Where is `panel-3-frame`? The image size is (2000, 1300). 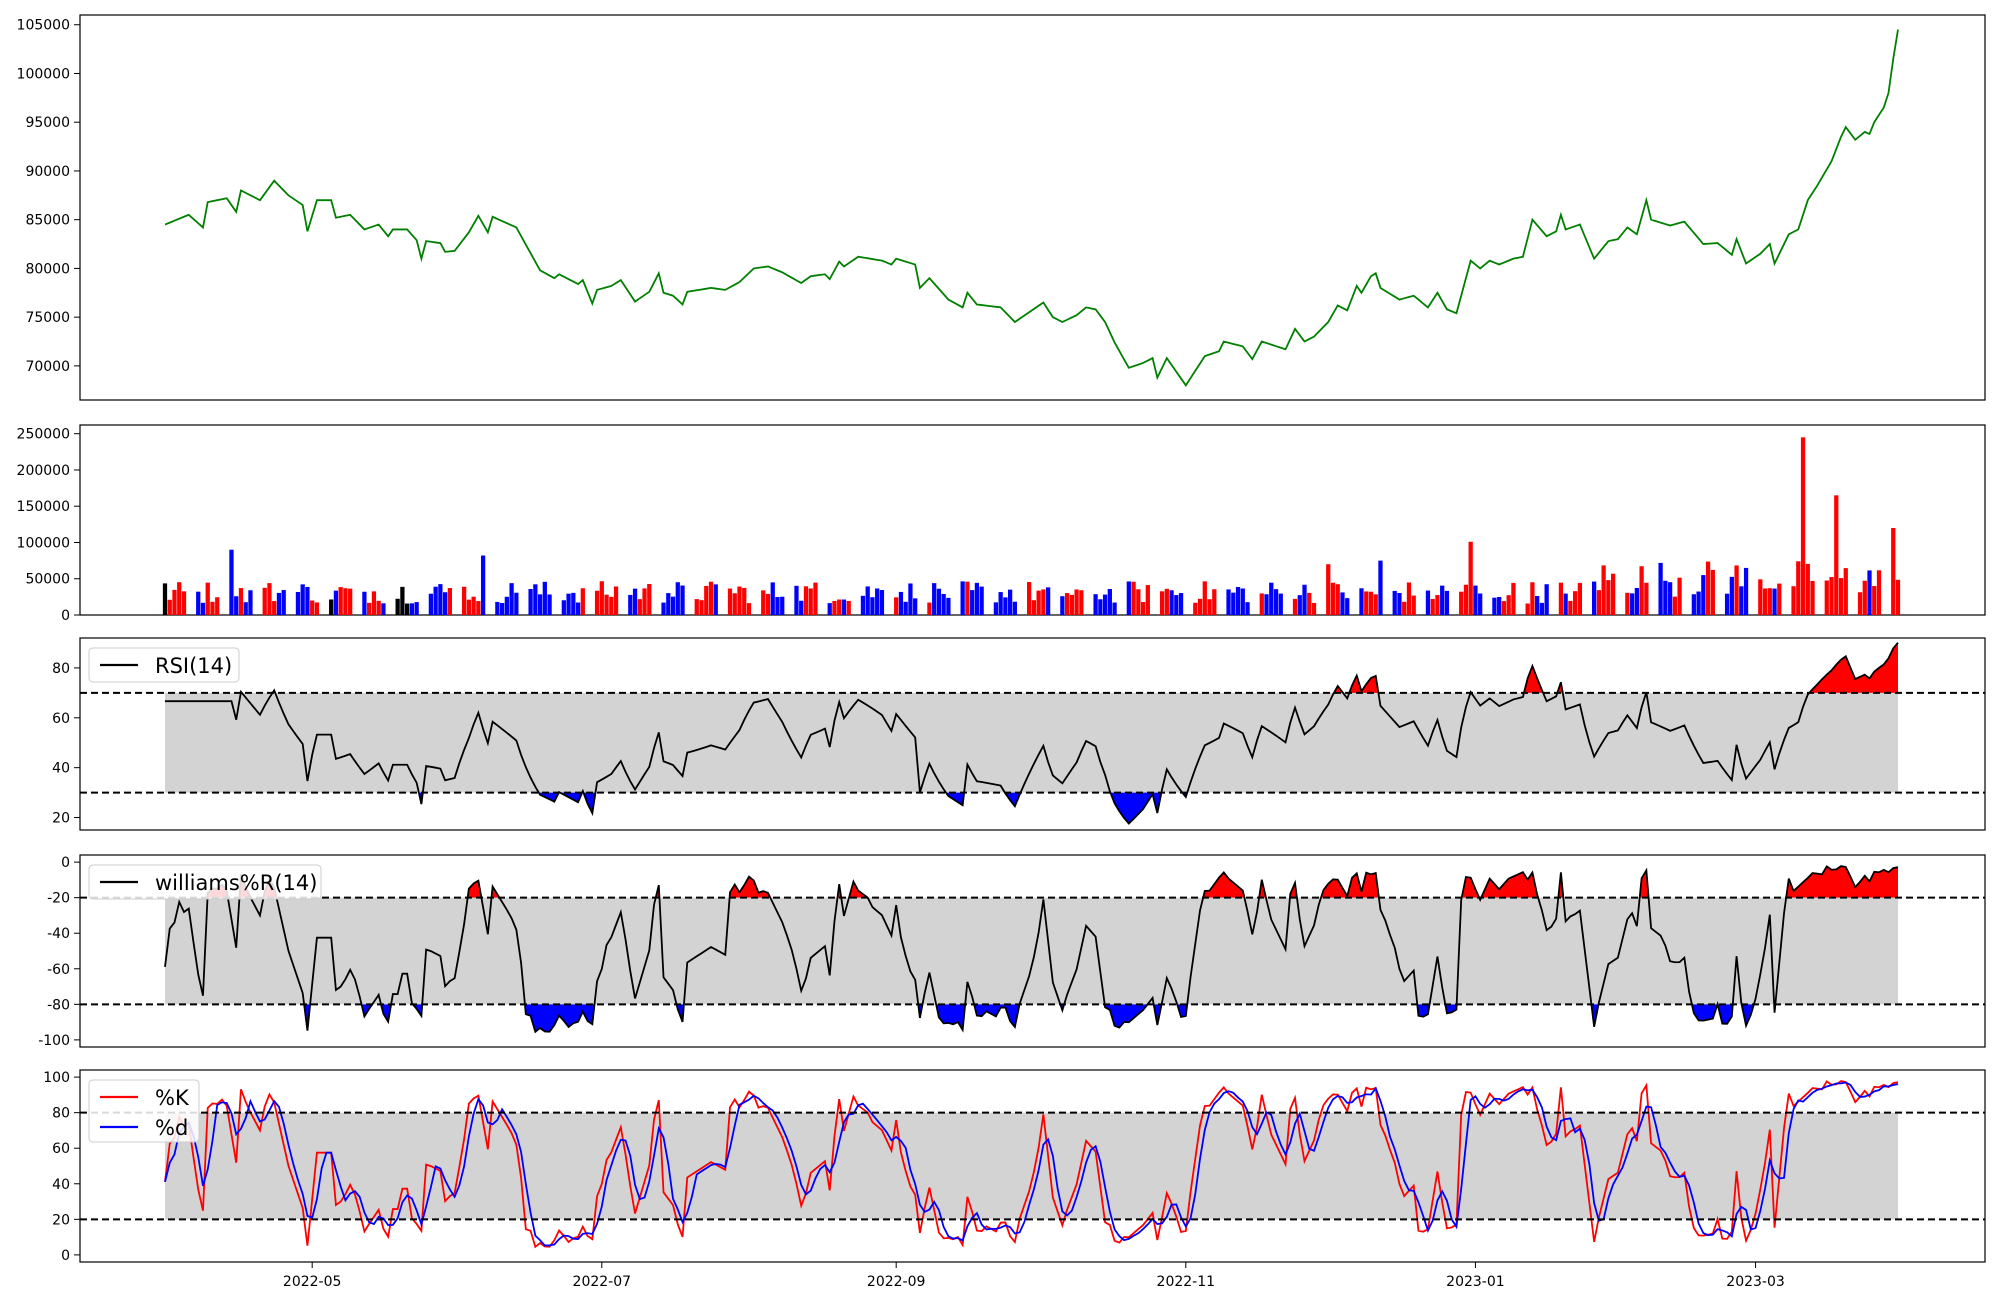 panel-3-frame is located at coordinates (1032, 951).